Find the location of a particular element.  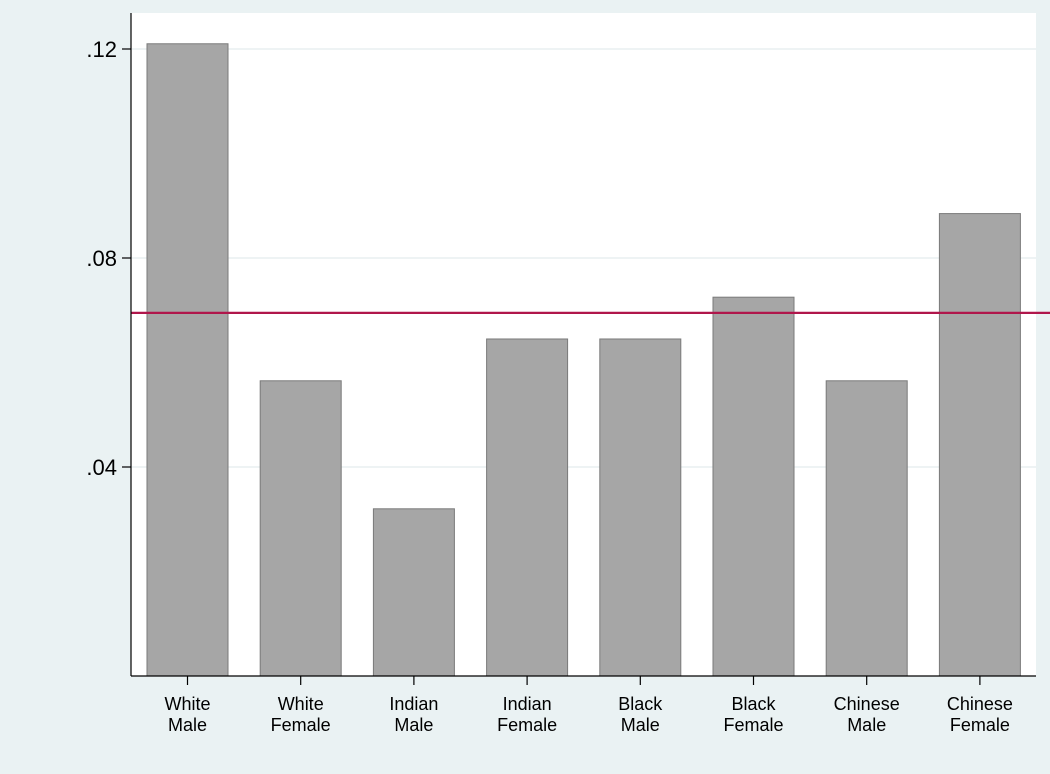

x-tick-label-1-0: White is located at coordinates (301, 704).